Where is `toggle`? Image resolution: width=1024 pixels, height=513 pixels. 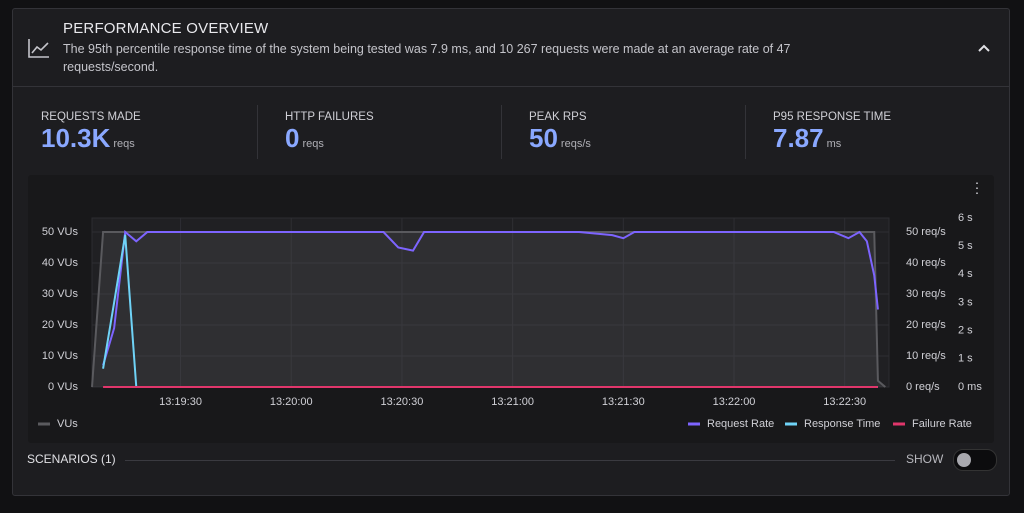
toggle is located at coordinates (975, 460).